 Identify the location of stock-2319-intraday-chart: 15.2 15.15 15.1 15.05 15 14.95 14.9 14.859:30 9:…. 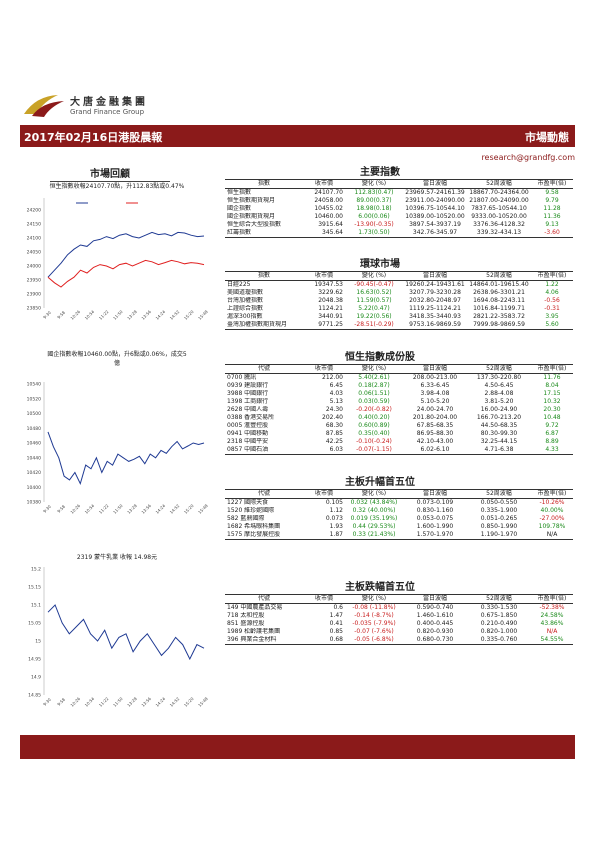
(118, 637).